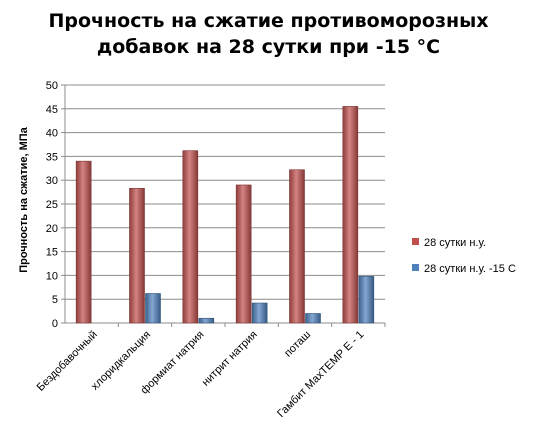 The width and height of the screenshot is (537, 448). Describe the element at coordinates (52, 181) in the screenshot. I see `y-tick-label: 30` at that location.